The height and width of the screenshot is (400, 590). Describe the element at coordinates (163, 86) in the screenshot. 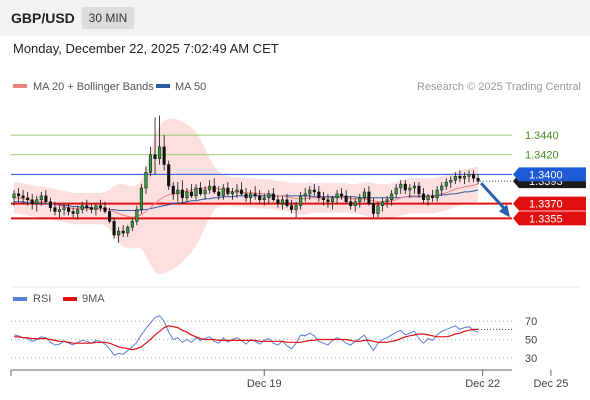

I see `ma50-legend-swatch` at that location.